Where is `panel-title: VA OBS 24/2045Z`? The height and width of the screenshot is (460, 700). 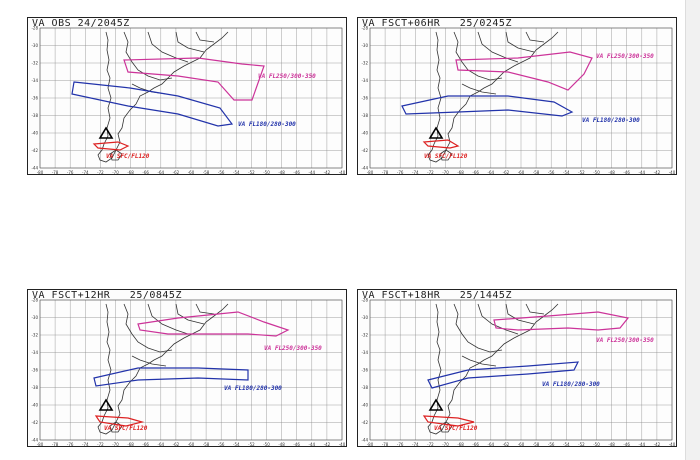 panel-title: VA OBS 24/2045Z is located at coordinates (81, 23).